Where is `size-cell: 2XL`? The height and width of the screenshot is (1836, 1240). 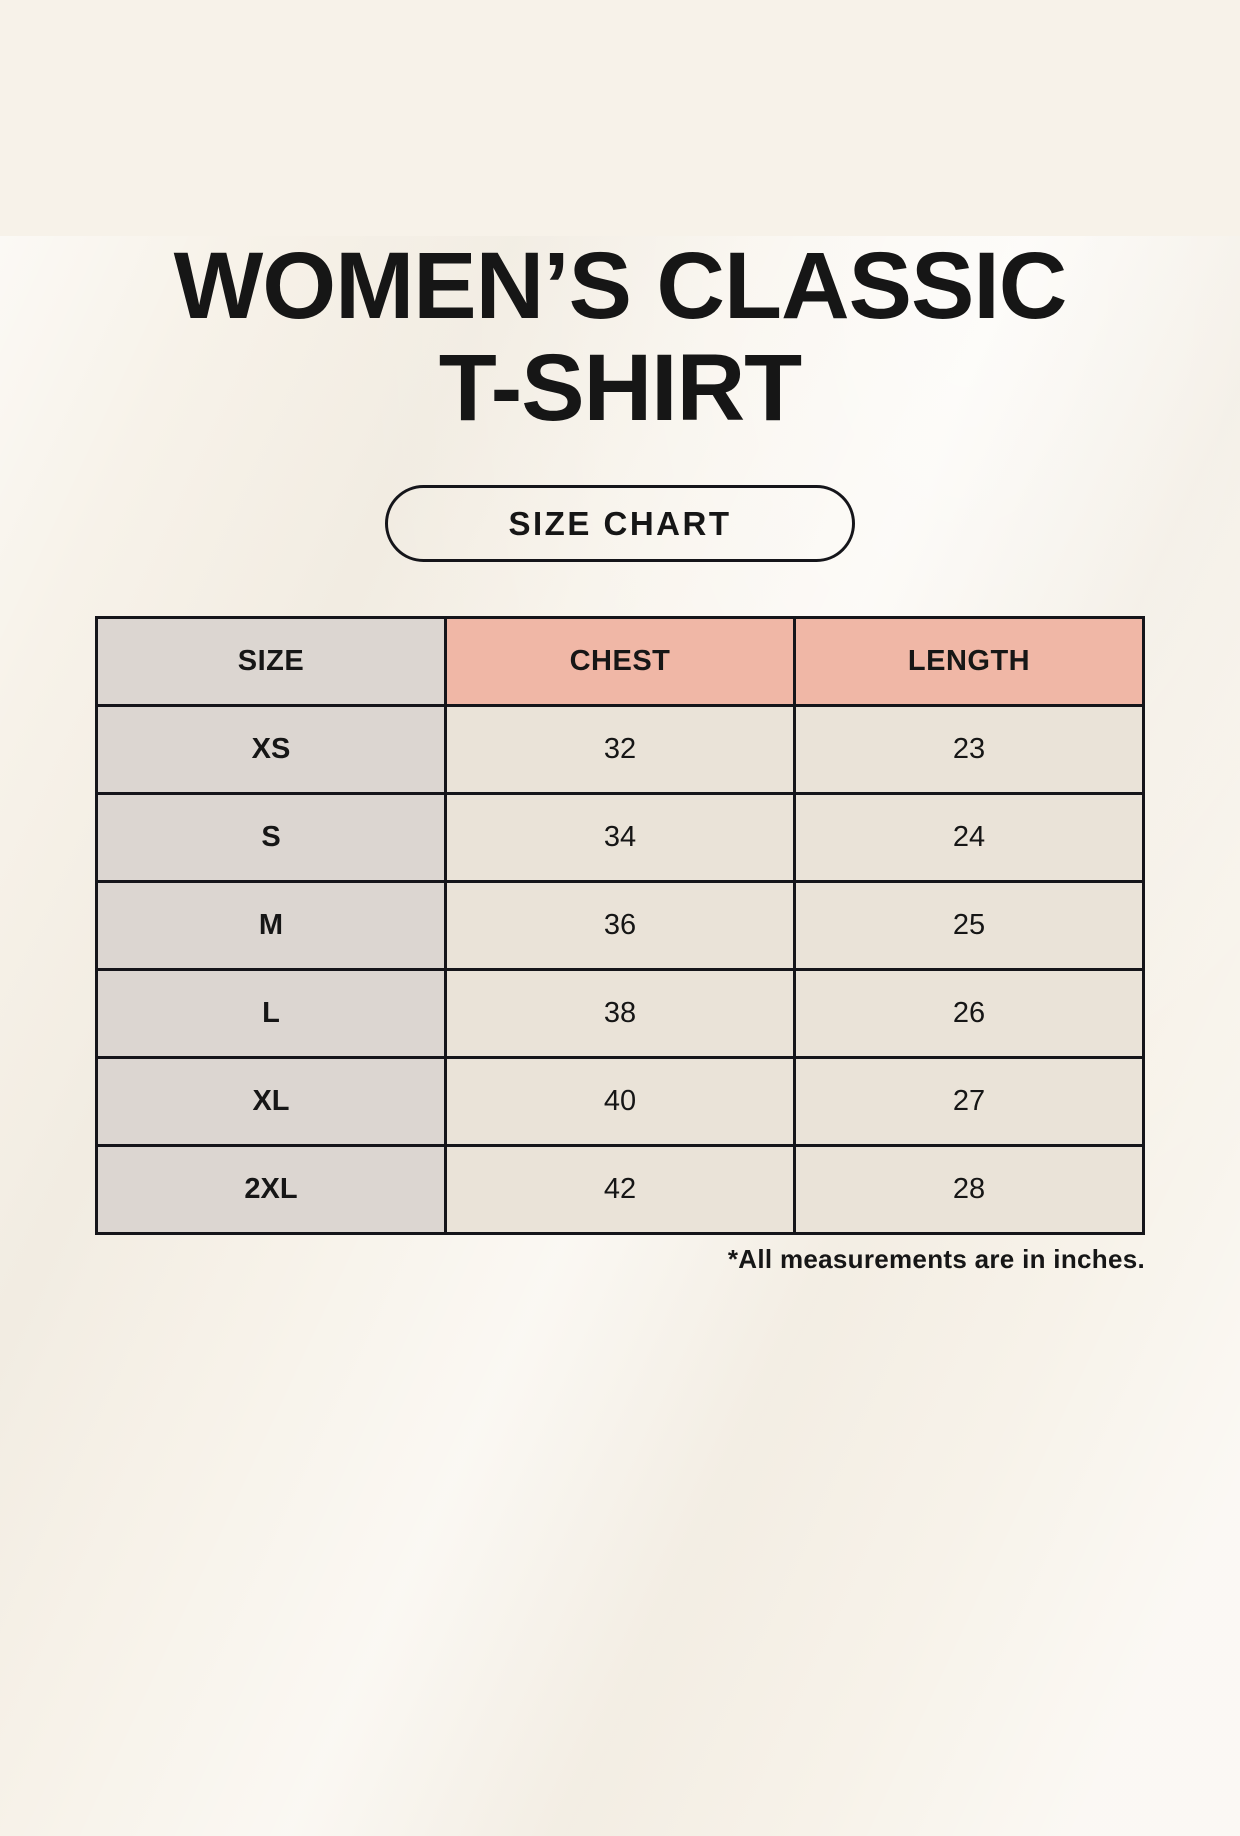 size-cell: 2XL is located at coordinates (271, 1190).